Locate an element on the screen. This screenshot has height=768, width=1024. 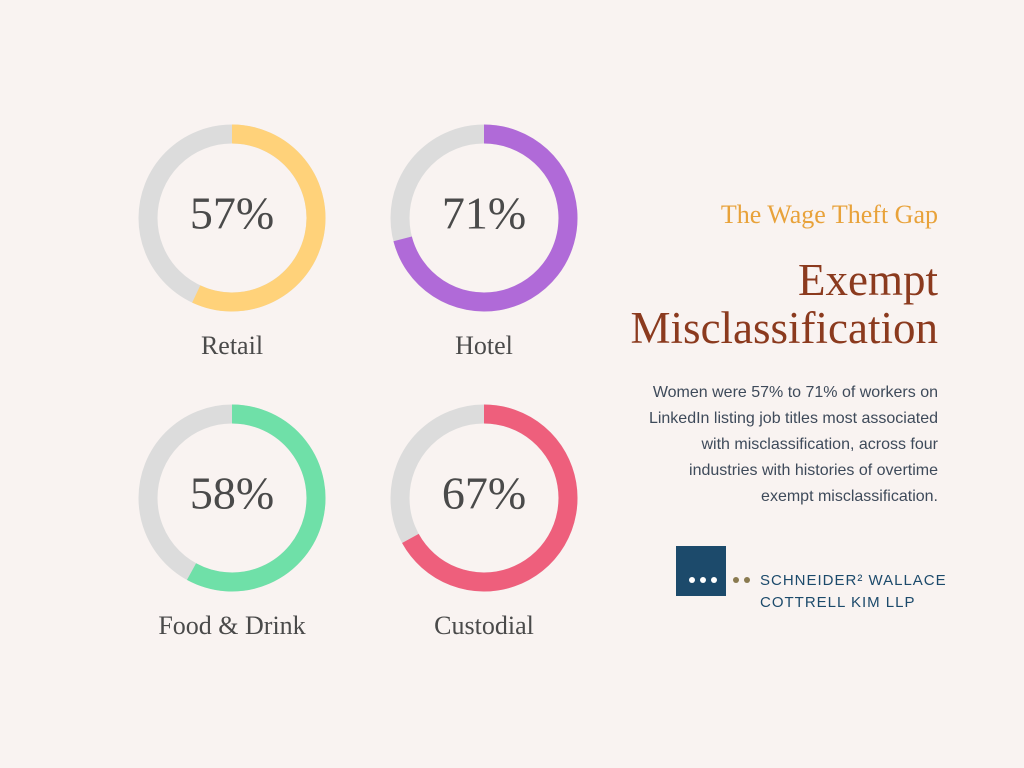
category-label: Hotel is located at coordinates (484, 345).